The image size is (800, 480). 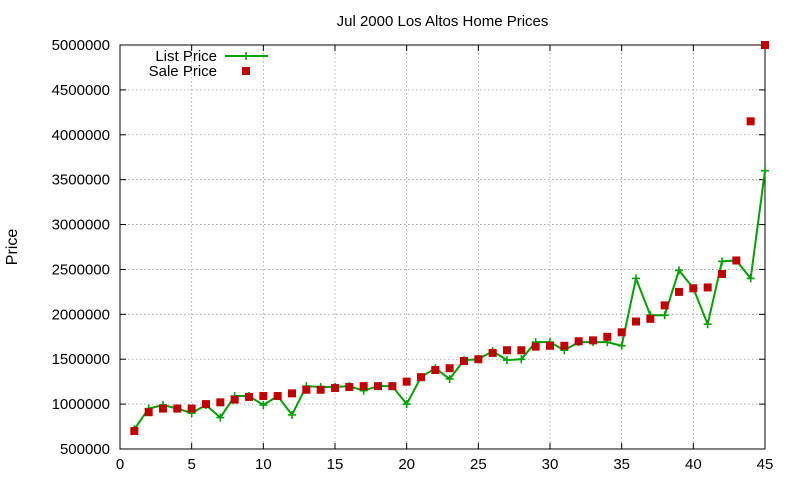 What do you see at coordinates (186, 56) in the screenshot?
I see `legend-label-list-price: List Price` at bounding box center [186, 56].